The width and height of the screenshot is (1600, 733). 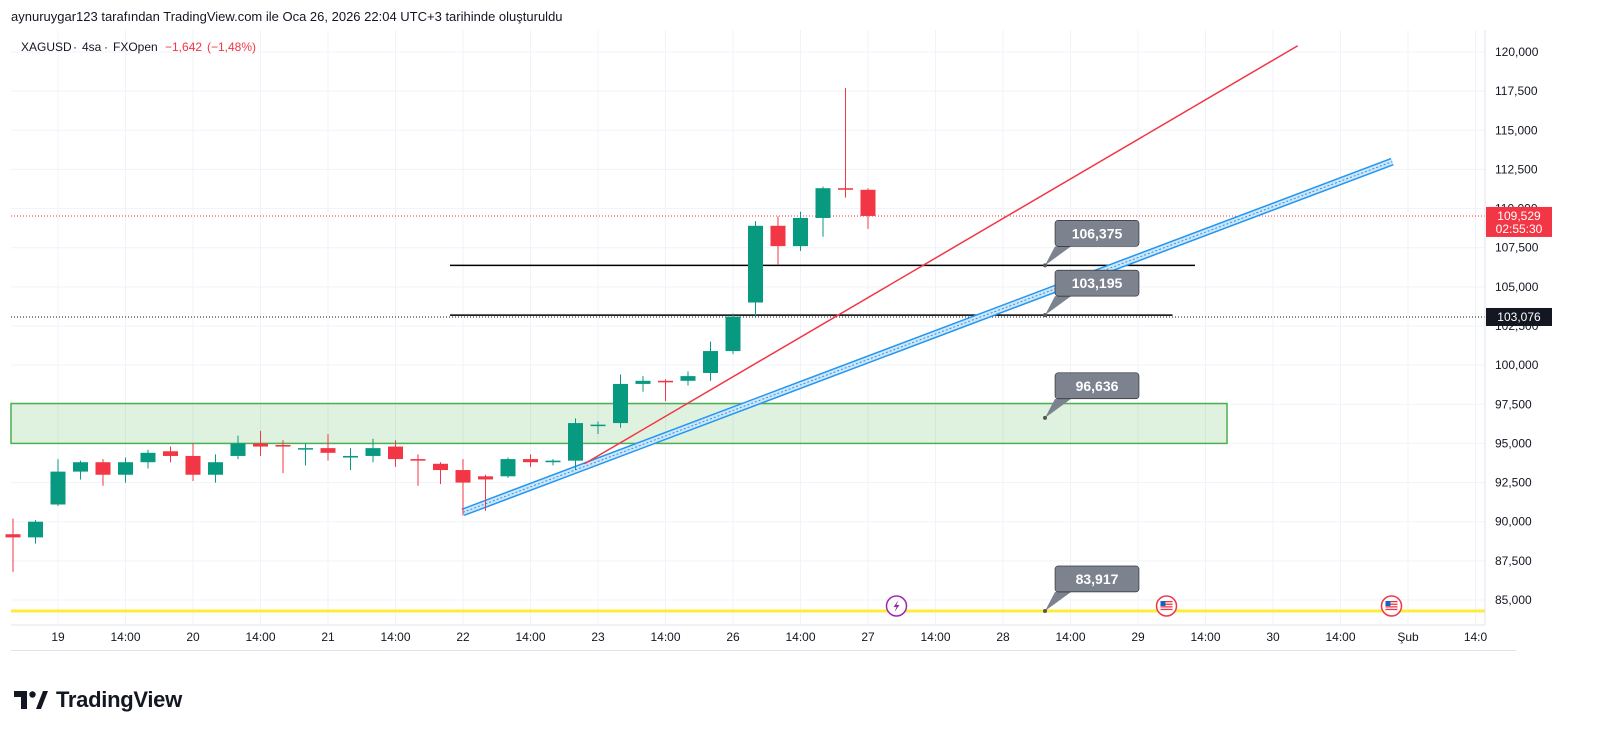 I want to click on countdown-label: 02:55:30, so click(x=1519, y=229).